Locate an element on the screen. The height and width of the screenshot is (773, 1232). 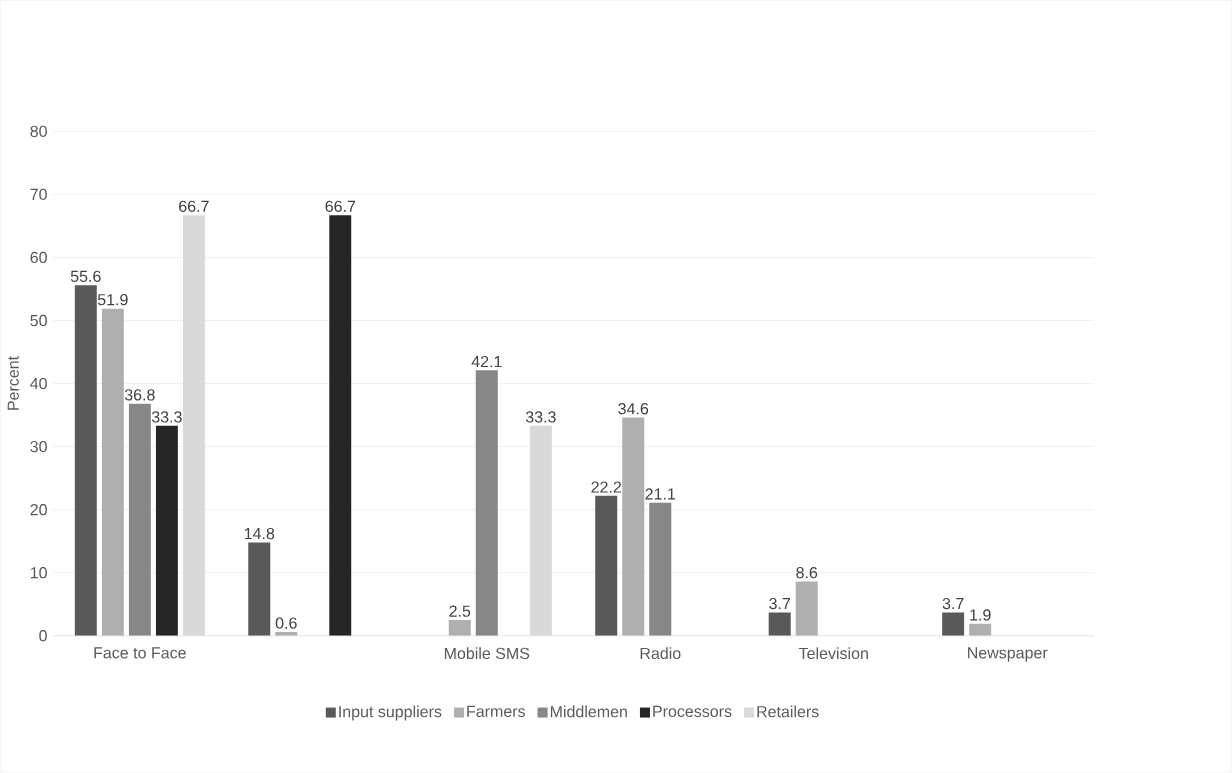
legend-label: Processors is located at coordinates (692, 712).